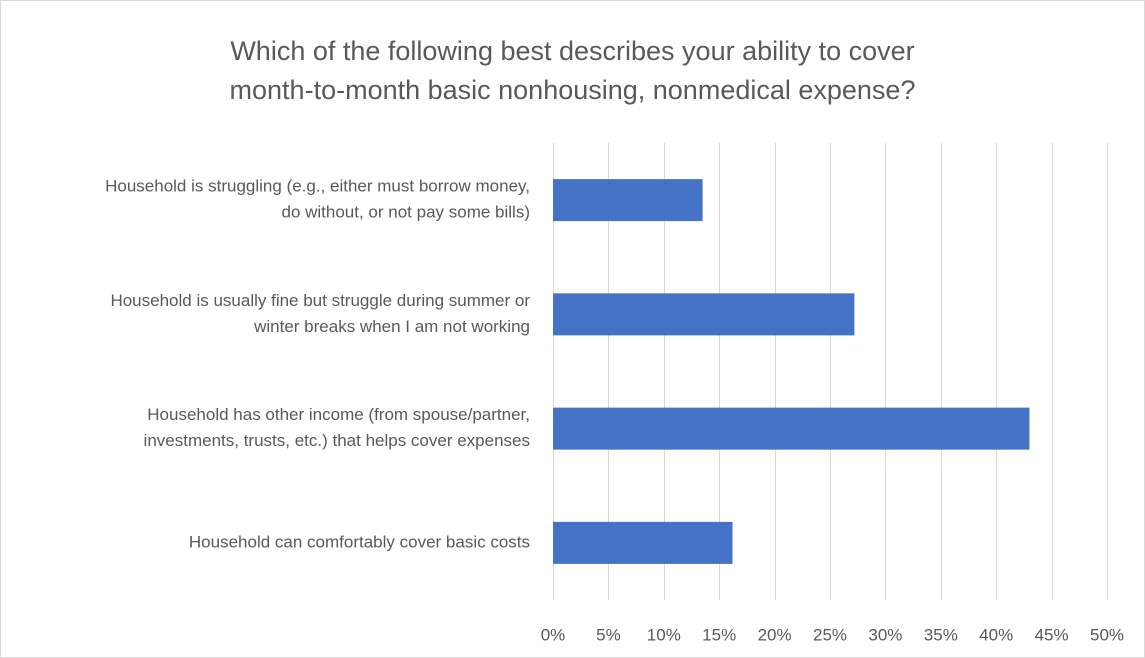  What do you see at coordinates (405, 212) in the screenshot?
I see `category-label-0-line-1: do without, or not pay some bills)` at bounding box center [405, 212].